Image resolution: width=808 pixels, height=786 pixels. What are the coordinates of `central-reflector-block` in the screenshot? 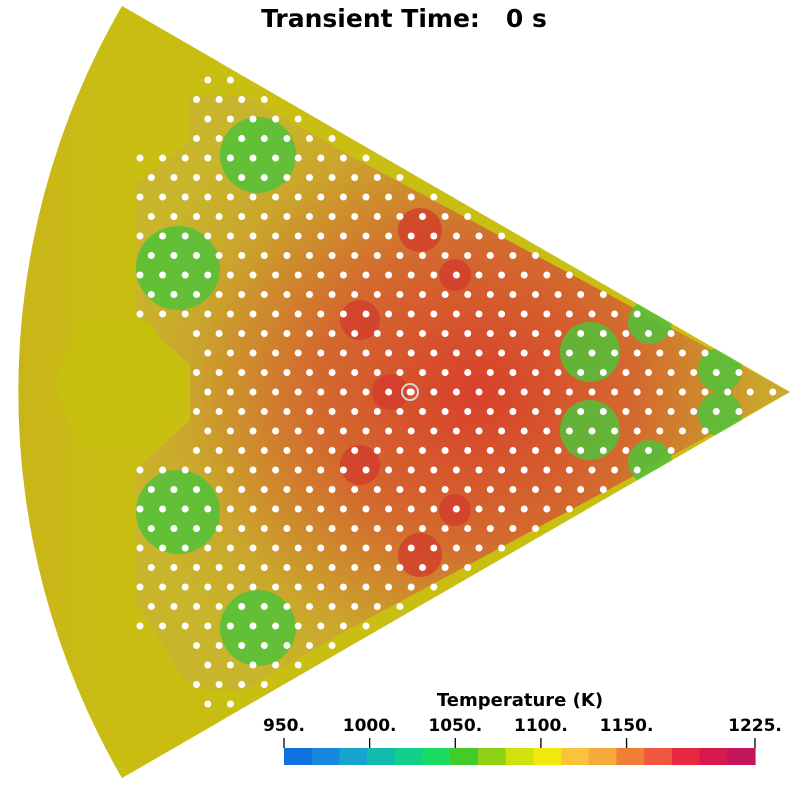 It's located at (120, 385).